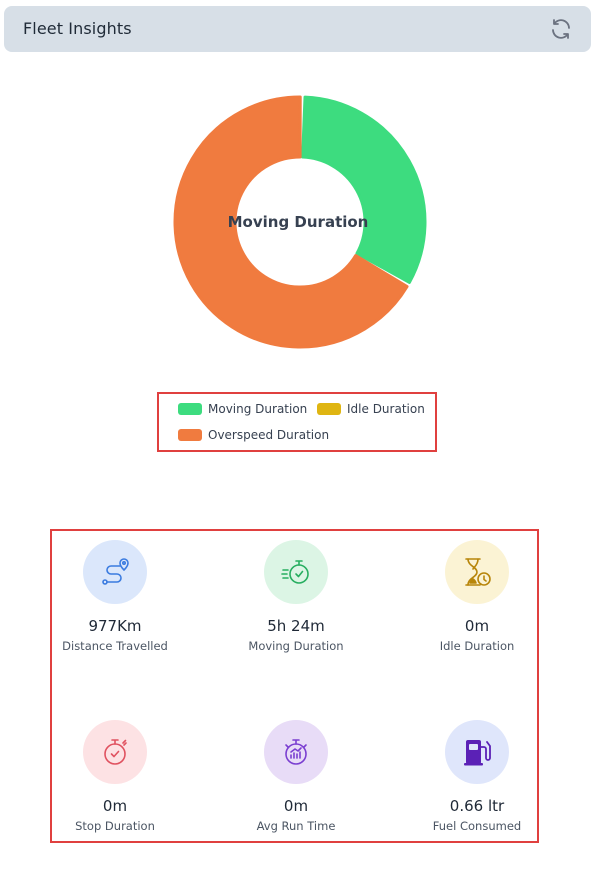 The height and width of the screenshot is (873, 591). I want to click on stat-label: Fuel Consumed, so click(477, 826).